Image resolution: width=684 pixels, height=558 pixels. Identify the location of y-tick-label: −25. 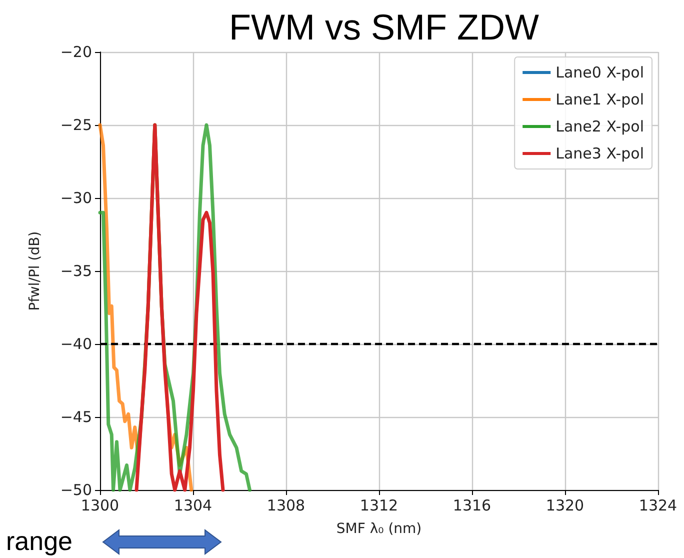
(76, 125).